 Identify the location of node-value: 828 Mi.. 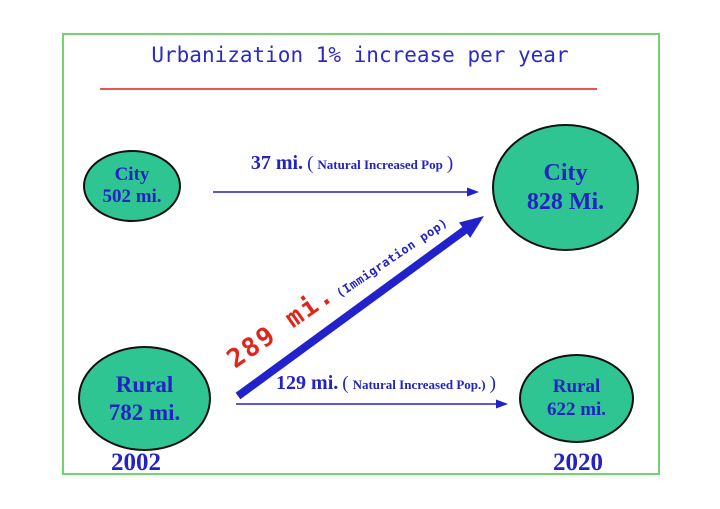
(565, 201).